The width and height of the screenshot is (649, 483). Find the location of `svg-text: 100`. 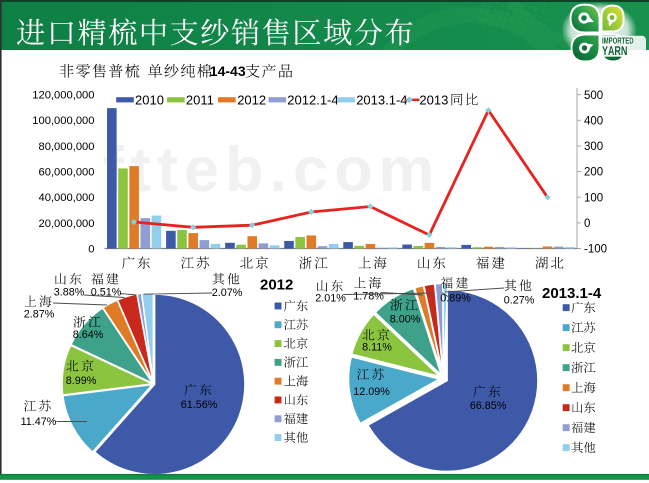

svg-text: 100 is located at coordinates (593, 198).